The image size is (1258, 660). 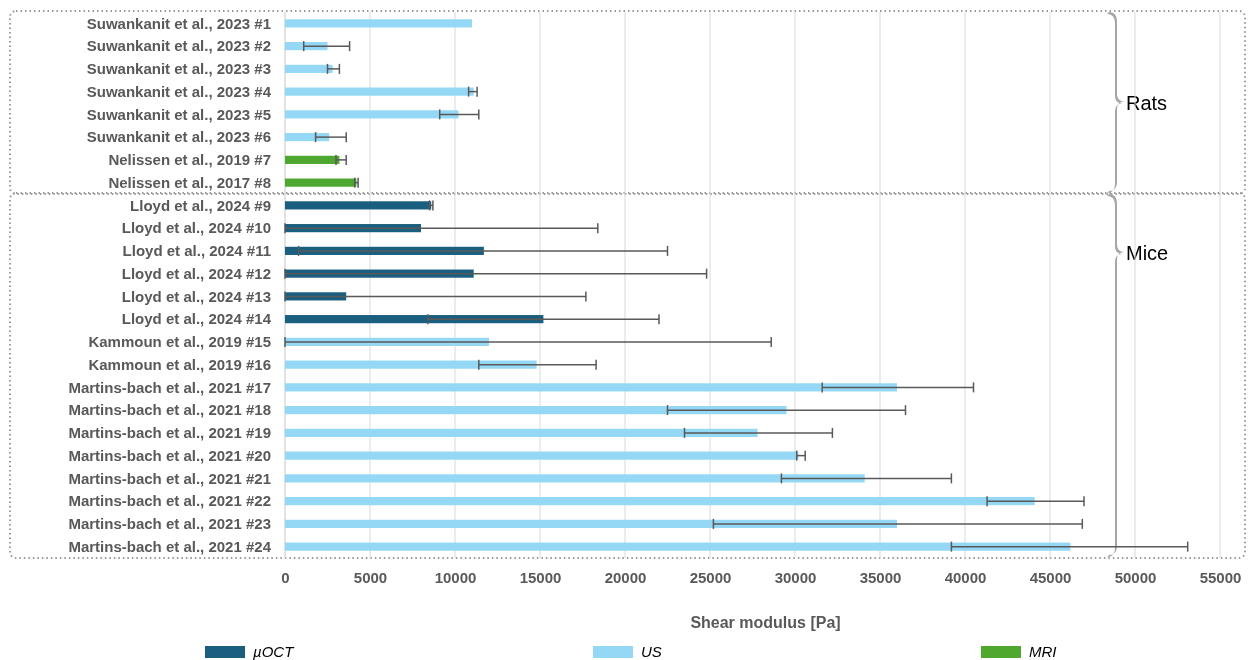 I want to click on y-tick-label: Nelissen et al., 2019 #7, so click(x=189, y=160).